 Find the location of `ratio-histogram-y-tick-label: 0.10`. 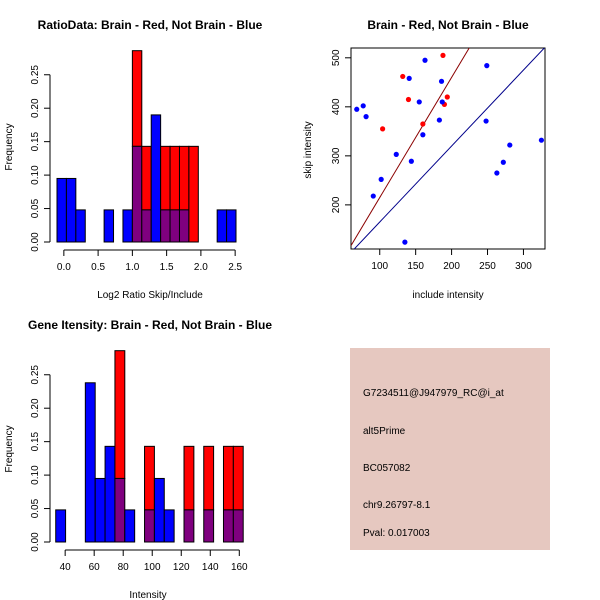

ratio-histogram-y-tick-label: 0.10 is located at coordinates (35, 175).